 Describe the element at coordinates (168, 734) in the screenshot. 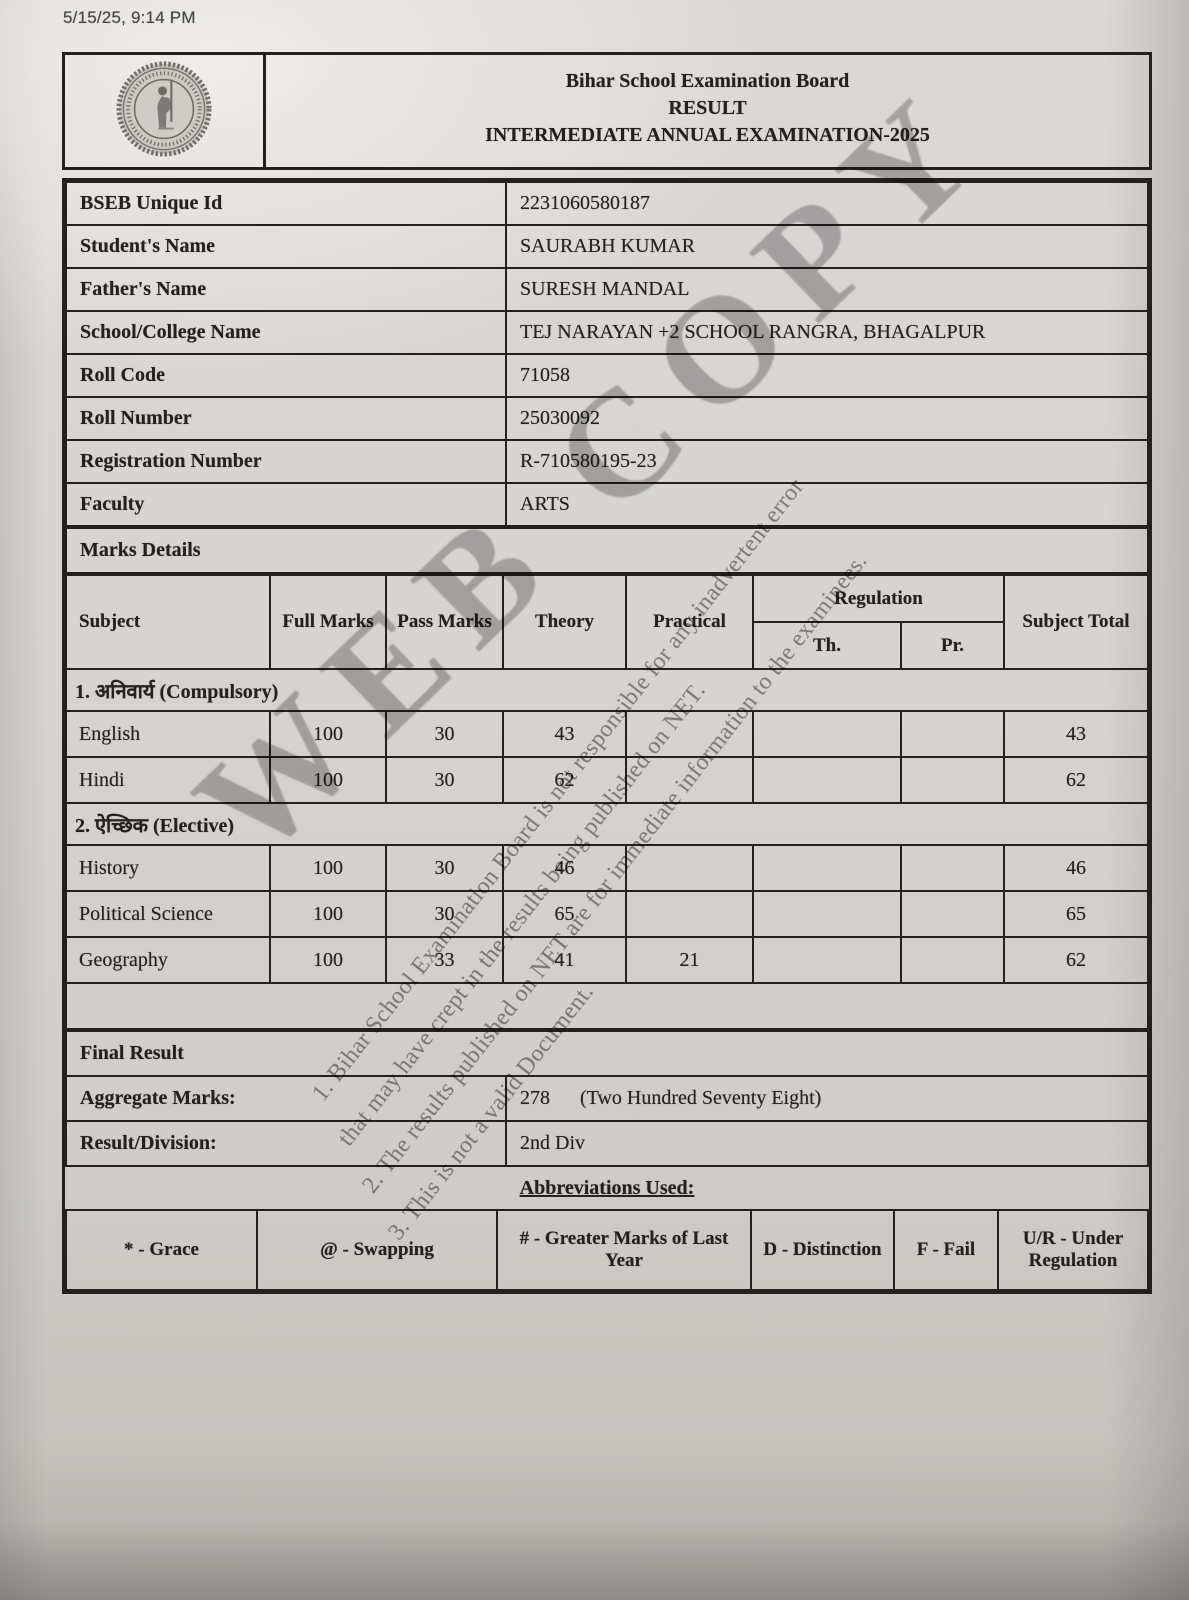

I see `subject-name: English` at that location.